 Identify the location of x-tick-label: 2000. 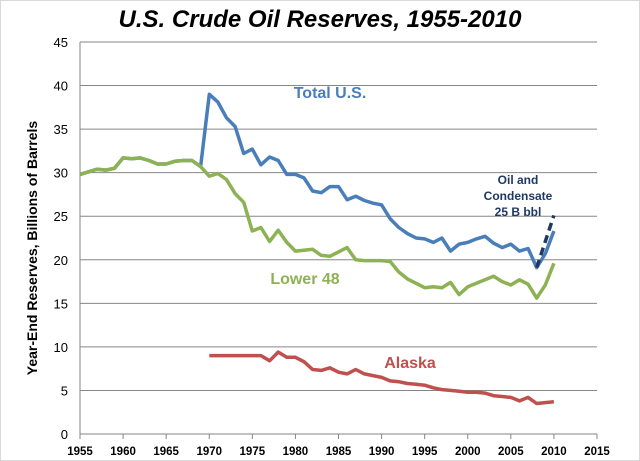
(468, 452).